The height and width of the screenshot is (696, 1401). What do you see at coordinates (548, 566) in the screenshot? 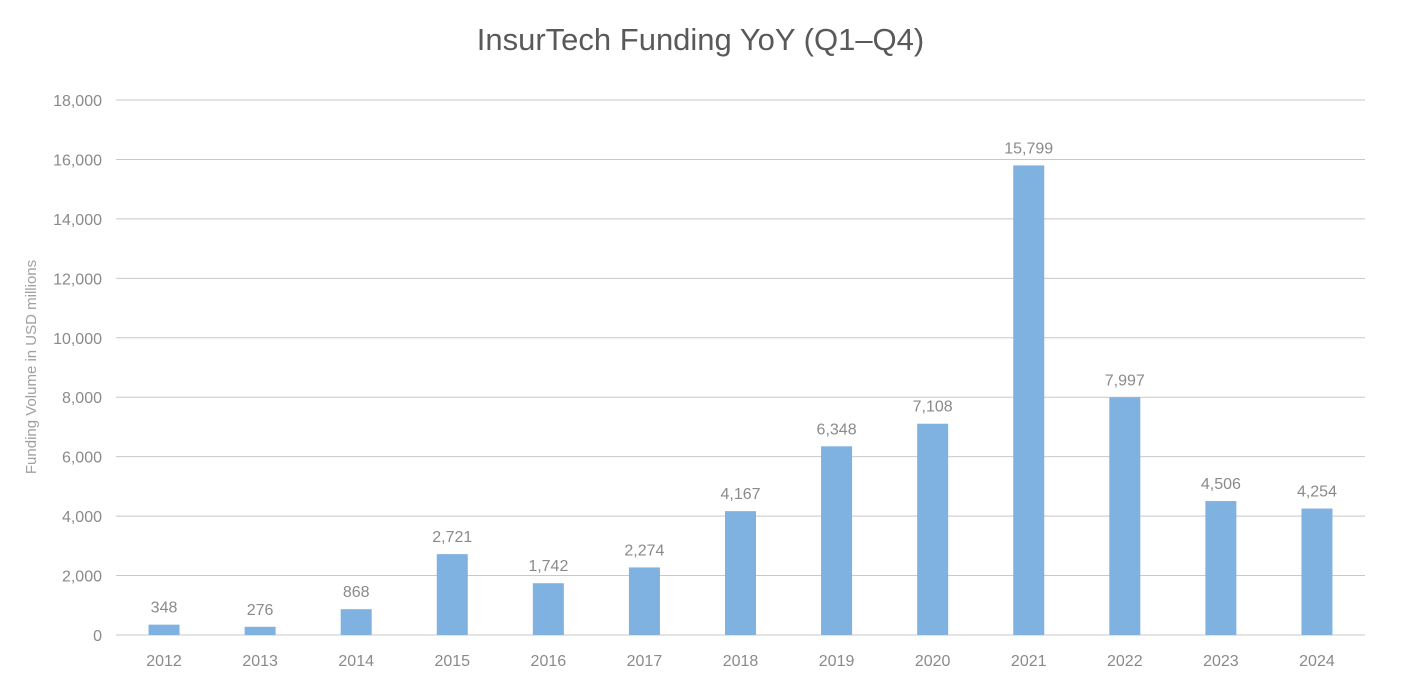
I see `data-label: 1,742` at bounding box center [548, 566].